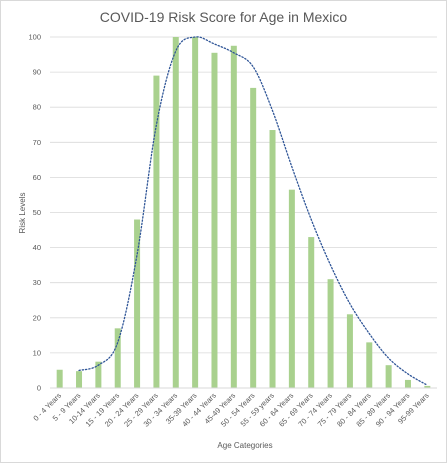 Image resolution: width=447 pixels, height=463 pixels. I want to click on y-tick-label: 10, so click(37, 352).